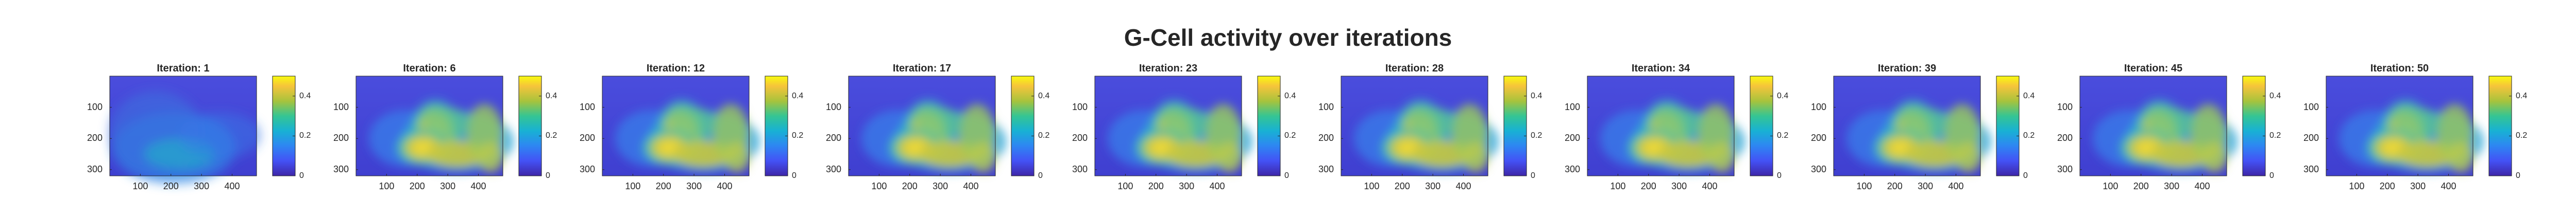  What do you see at coordinates (922, 68) in the screenshot?
I see `panel-title: Iteration: 17` at bounding box center [922, 68].